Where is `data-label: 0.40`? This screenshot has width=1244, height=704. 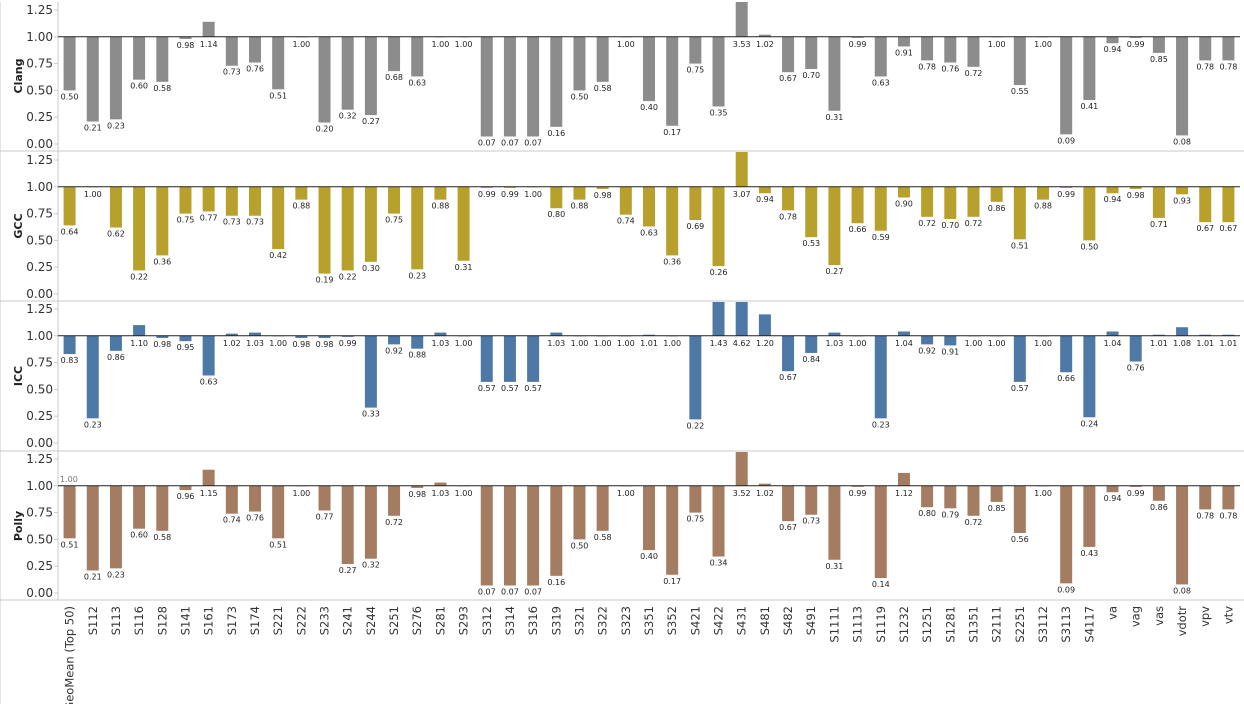
data-label: 0.40 is located at coordinates (649, 107).